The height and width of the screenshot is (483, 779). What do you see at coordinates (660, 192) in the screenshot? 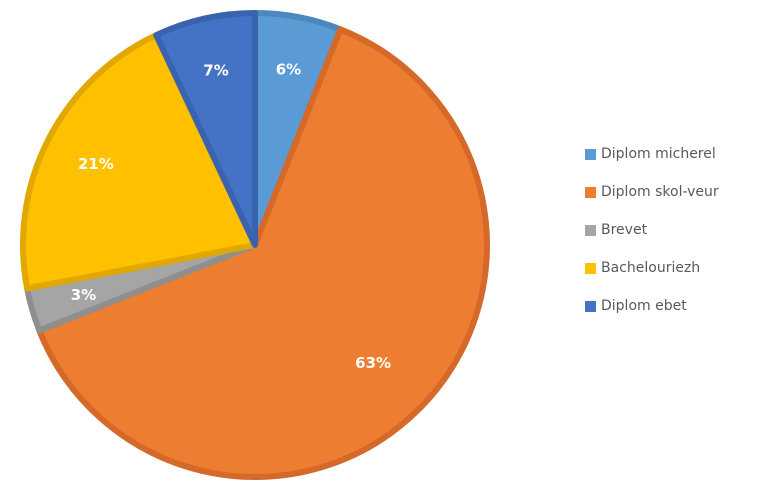
I see `legend-label: Diplom skol-veur` at bounding box center [660, 192].